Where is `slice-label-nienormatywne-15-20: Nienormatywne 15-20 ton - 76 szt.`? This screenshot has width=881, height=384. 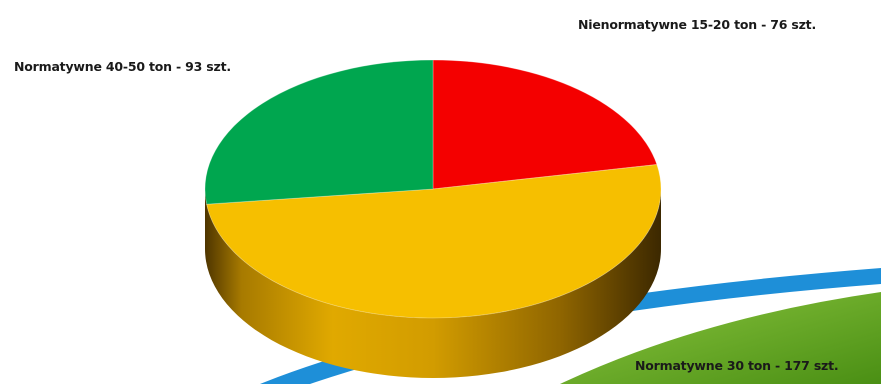 slice-label-nienormatywne-15-20: Nienormatywne 15-20 ton - 76 szt. is located at coordinates (697, 24).